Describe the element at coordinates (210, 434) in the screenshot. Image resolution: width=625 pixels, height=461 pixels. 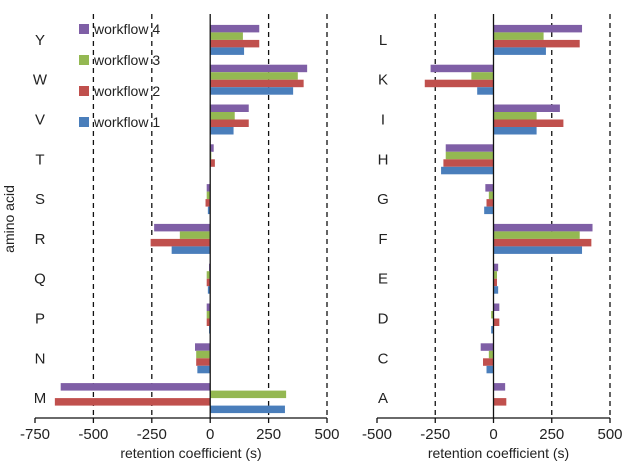
I see `left-x-tick-label: 0` at that location.